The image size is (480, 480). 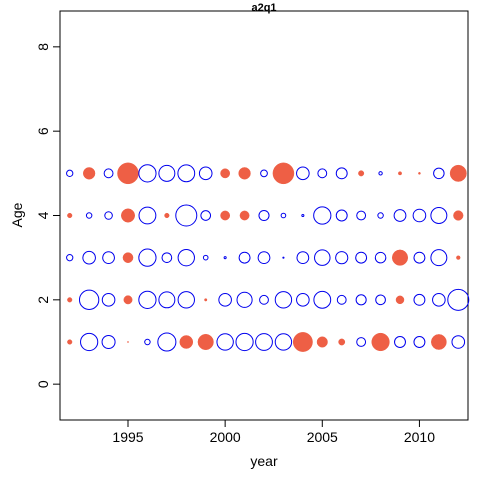 What do you see at coordinates (70, 173) in the screenshot?
I see `bubble-age5-1992` at bounding box center [70, 173].